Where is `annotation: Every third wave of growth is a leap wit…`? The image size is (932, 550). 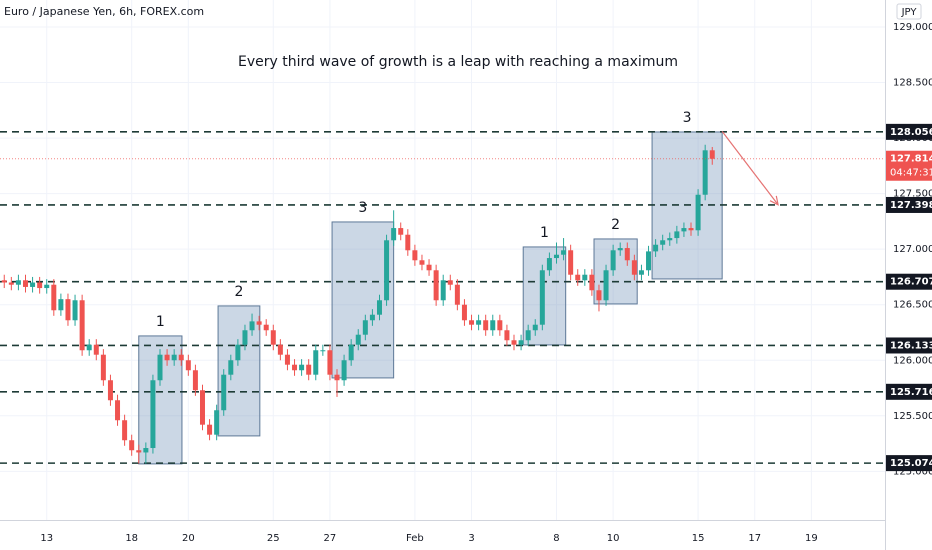
annotation: Every third wave of growth is a leap wit… is located at coordinates (458, 62).